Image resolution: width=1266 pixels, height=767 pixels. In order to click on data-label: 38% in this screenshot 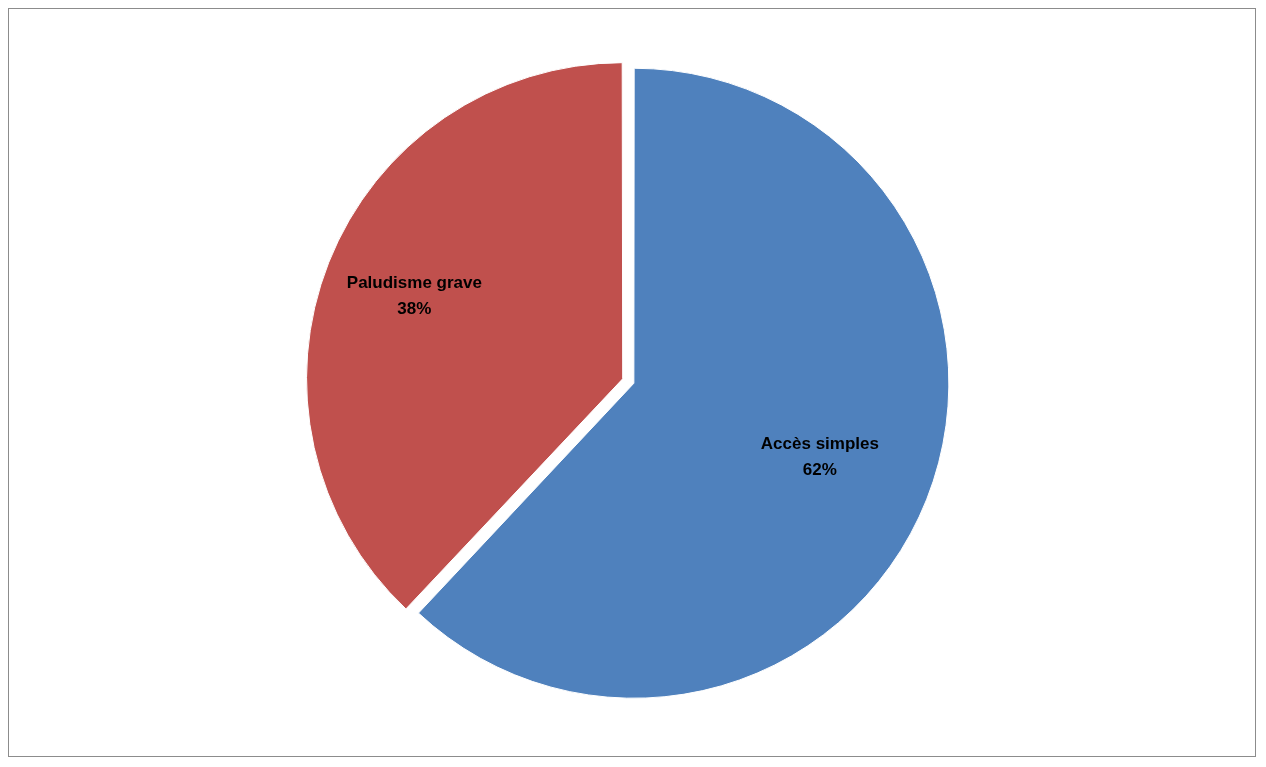, I will do `click(414, 309)`.